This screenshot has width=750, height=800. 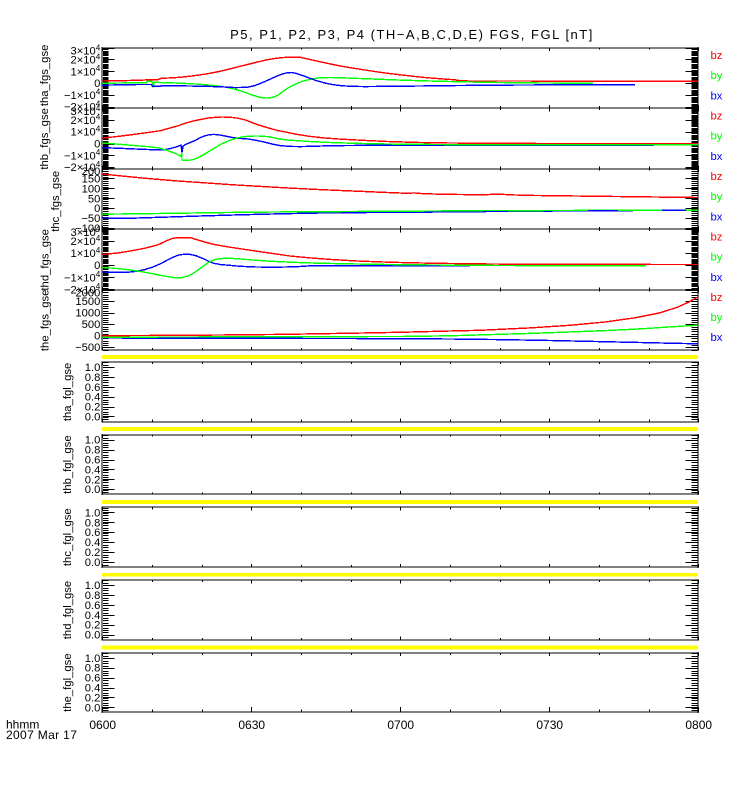 I want to click on svg-text: 150, so click(x=91, y=179).